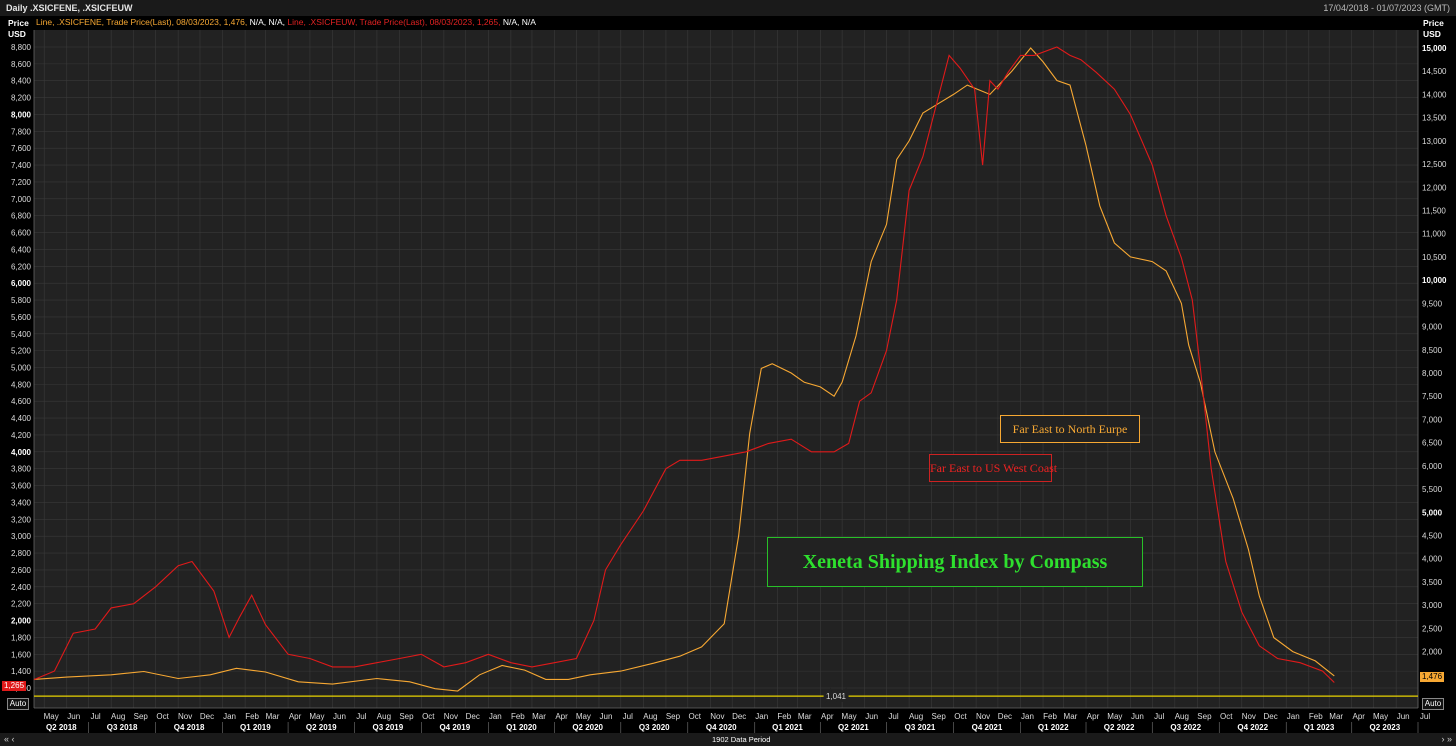  I want to click on left-auto-scale-button: Auto, so click(18, 704).